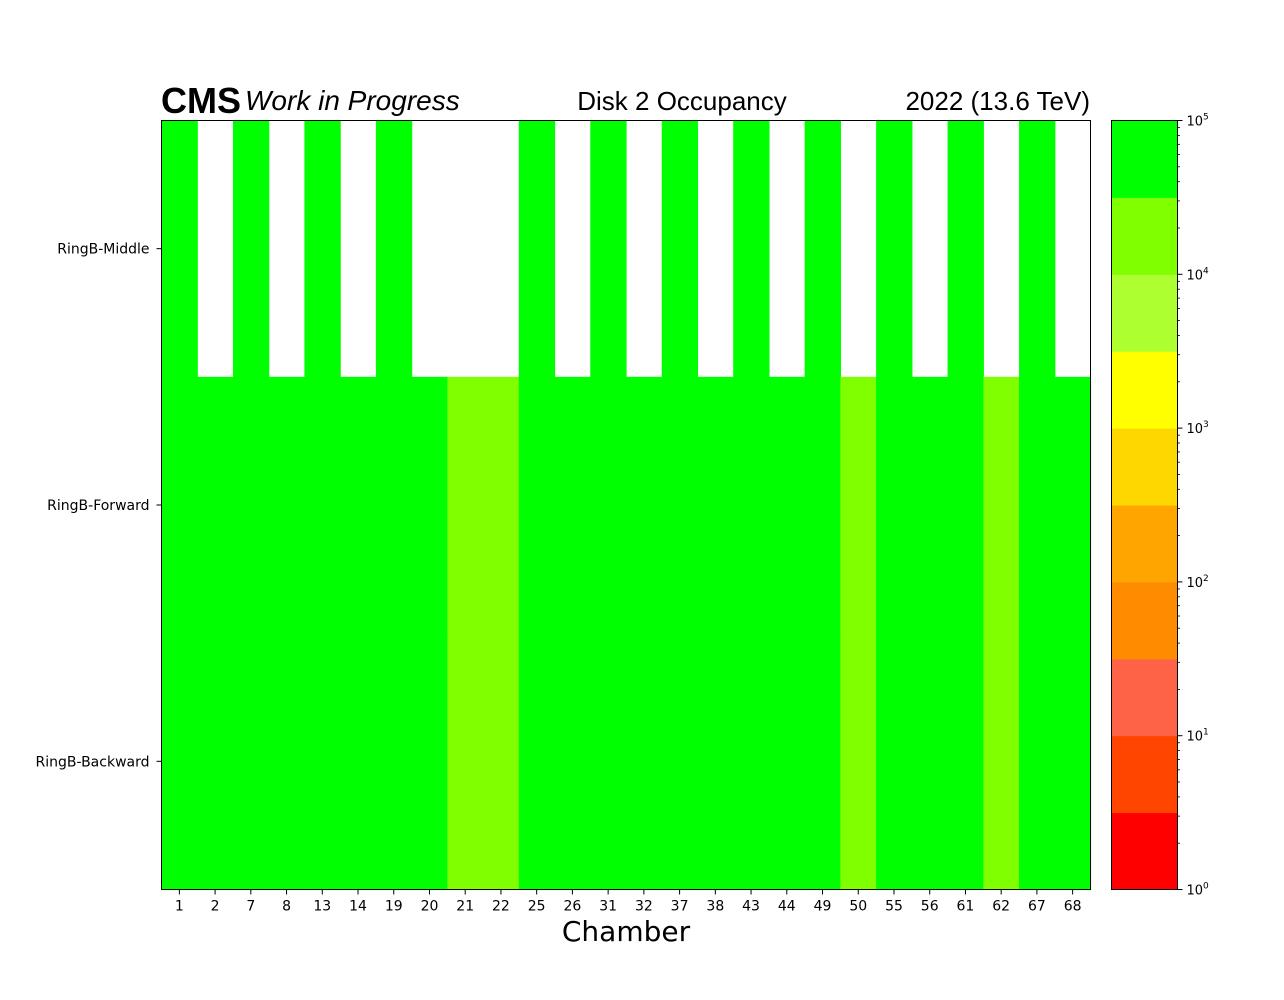 The height and width of the screenshot is (1000, 1284). I want to click on x-tick-label: 49, so click(823, 907).